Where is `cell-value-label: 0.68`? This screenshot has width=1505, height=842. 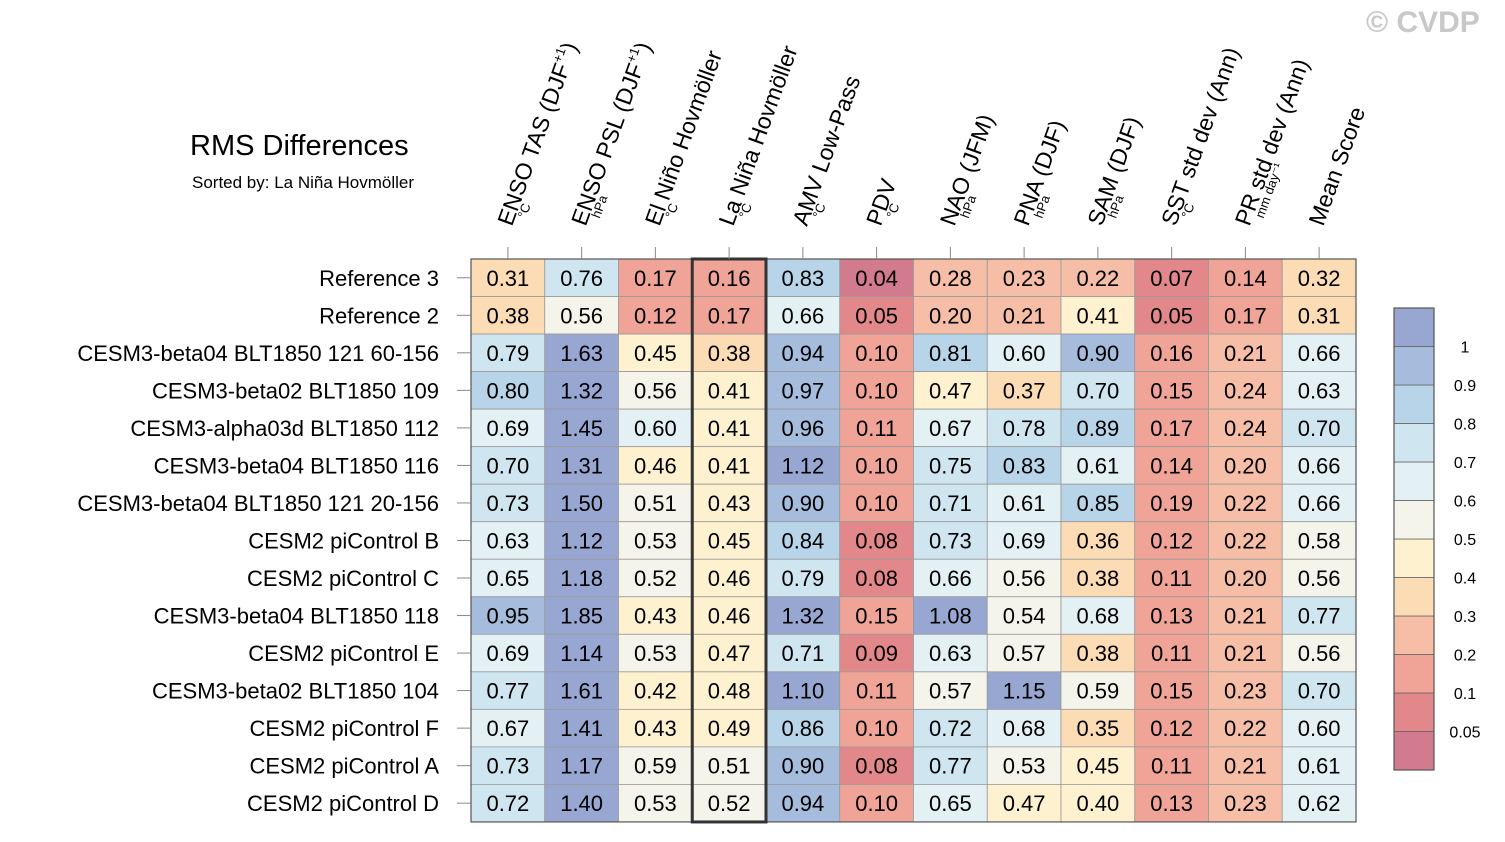 cell-value-label: 0.68 is located at coordinates (1024, 728).